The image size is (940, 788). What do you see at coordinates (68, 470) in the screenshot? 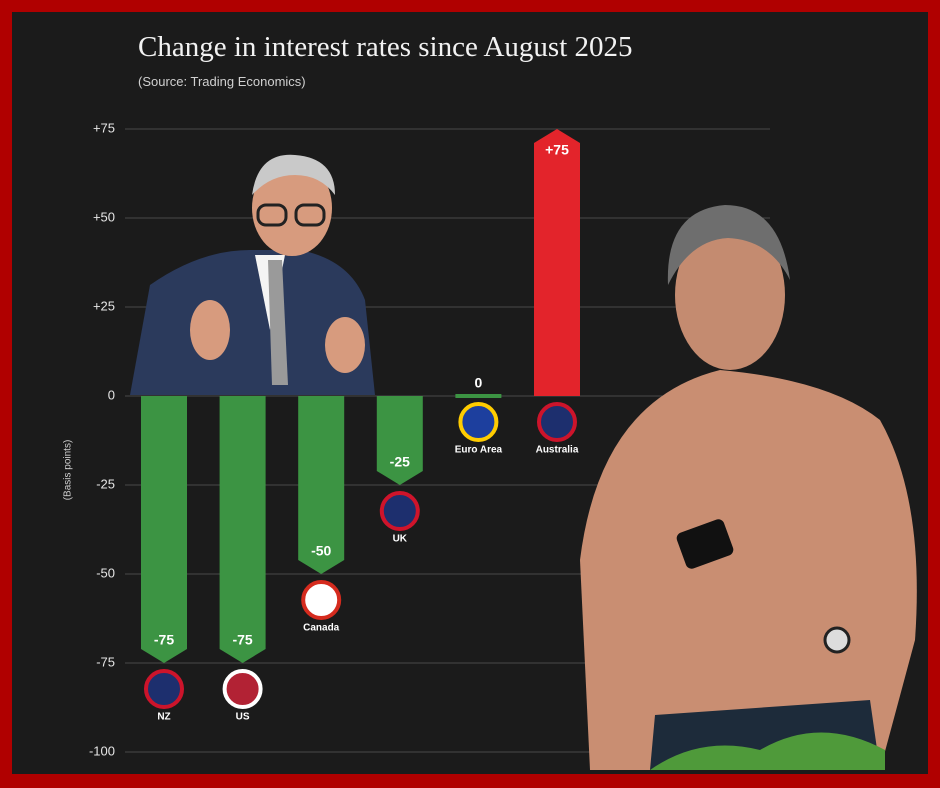
I see `y-axis-label: (Basis points)` at bounding box center [68, 470].